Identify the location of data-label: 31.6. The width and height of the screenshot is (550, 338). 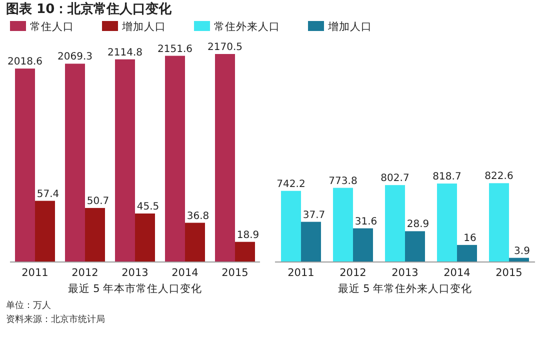
(366, 222).